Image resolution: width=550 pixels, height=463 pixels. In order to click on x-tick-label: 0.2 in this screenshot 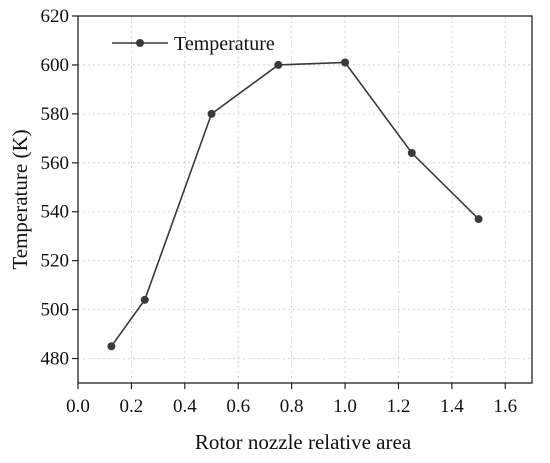, I will do `click(132, 406)`.